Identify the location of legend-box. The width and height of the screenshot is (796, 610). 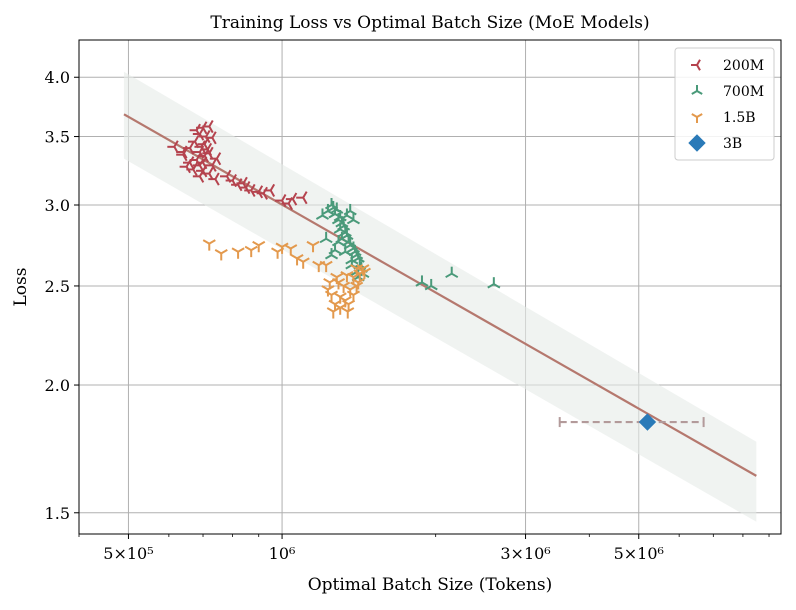
(724, 104).